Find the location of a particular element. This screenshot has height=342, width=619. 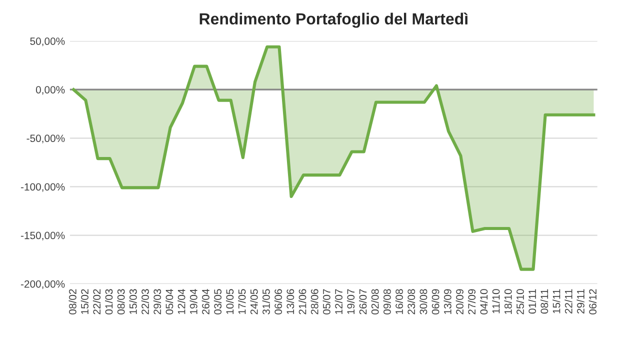

x-tick-label: 19/04 is located at coordinates (194, 301).